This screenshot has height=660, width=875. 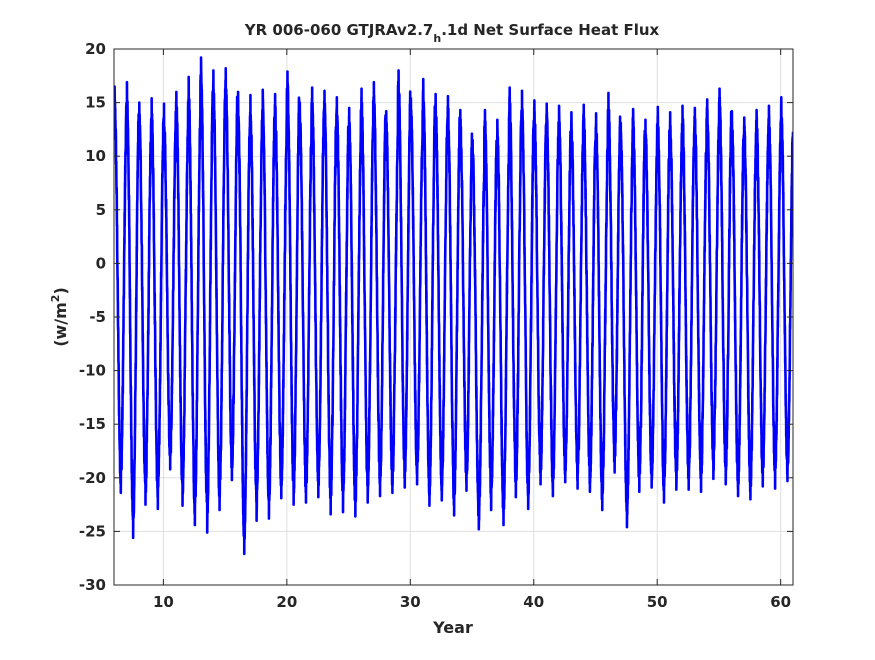 What do you see at coordinates (533, 602) in the screenshot?
I see `x-tick-label: 40` at bounding box center [533, 602].